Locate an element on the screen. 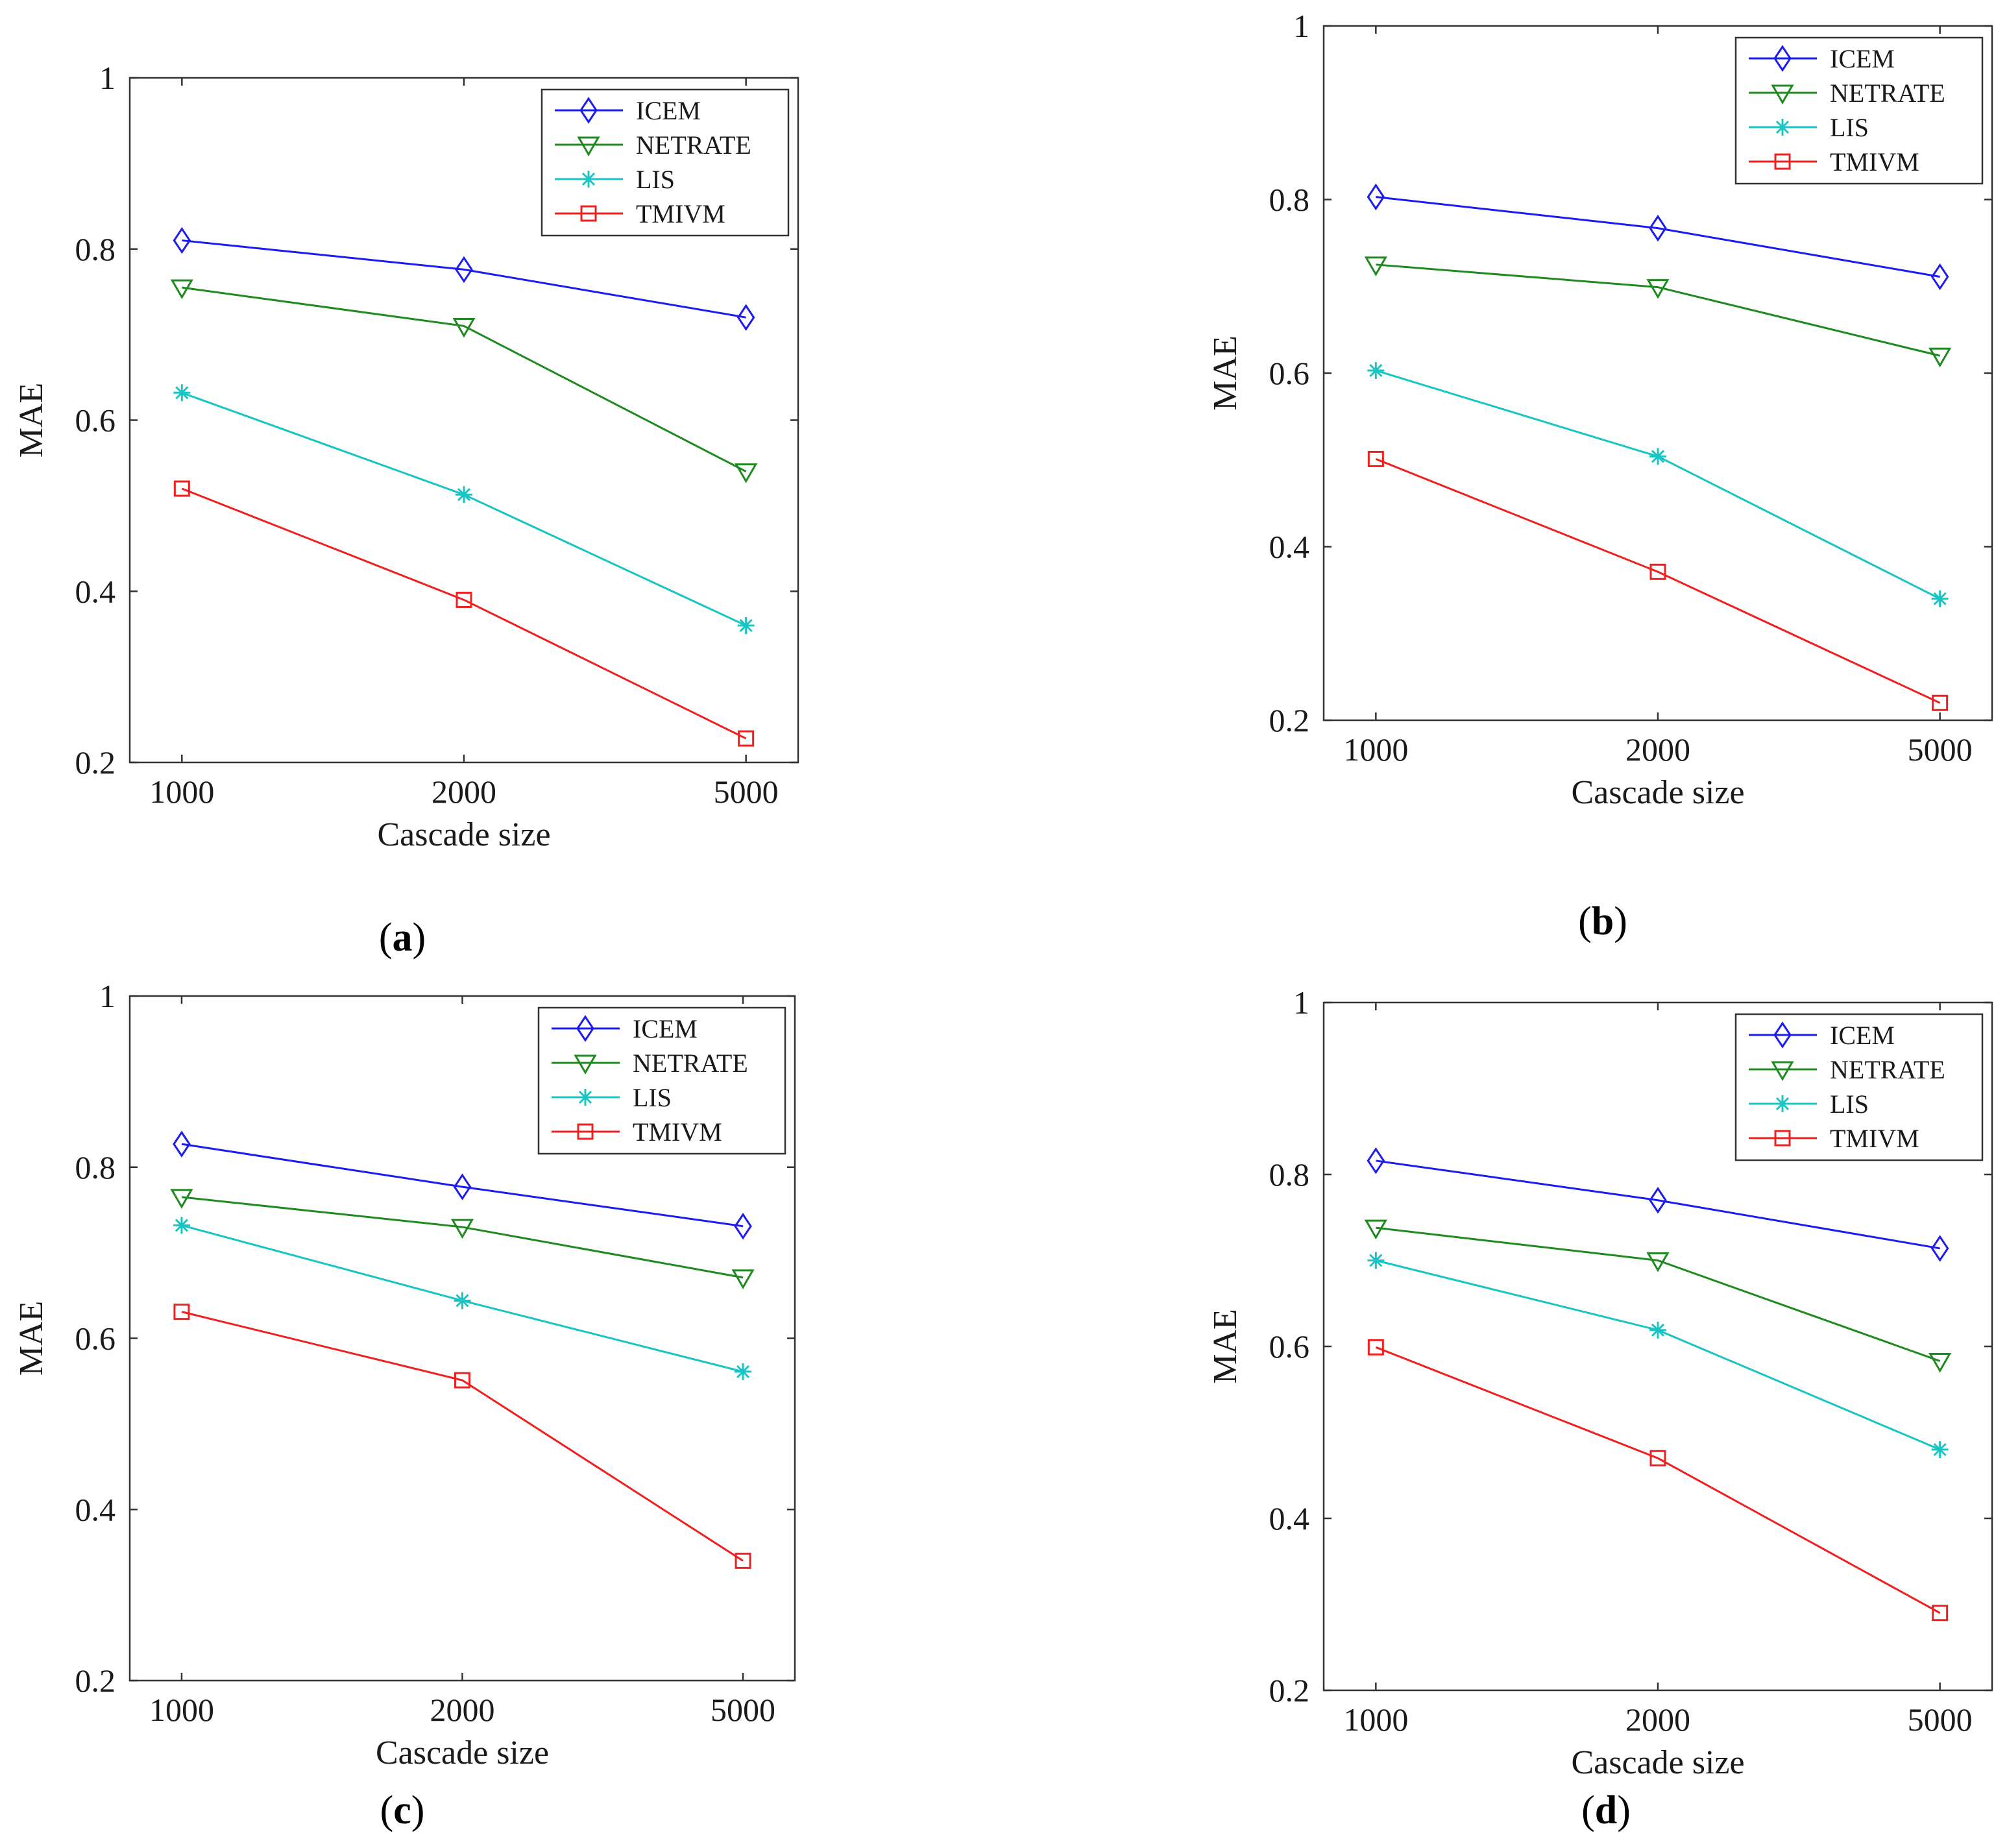 The width and height of the screenshot is (2007, 1848). x-tick-label: 2000 is located at coordinates (1657, 1719).